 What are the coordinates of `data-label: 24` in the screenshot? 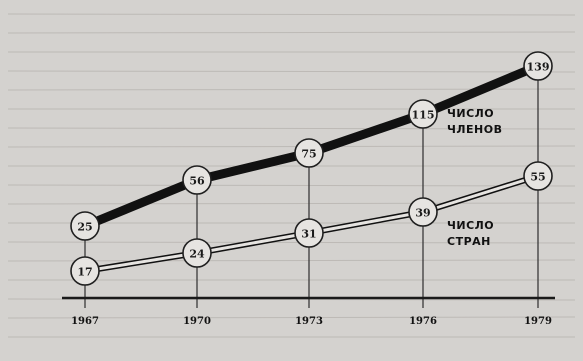 It's located at (197, 254).